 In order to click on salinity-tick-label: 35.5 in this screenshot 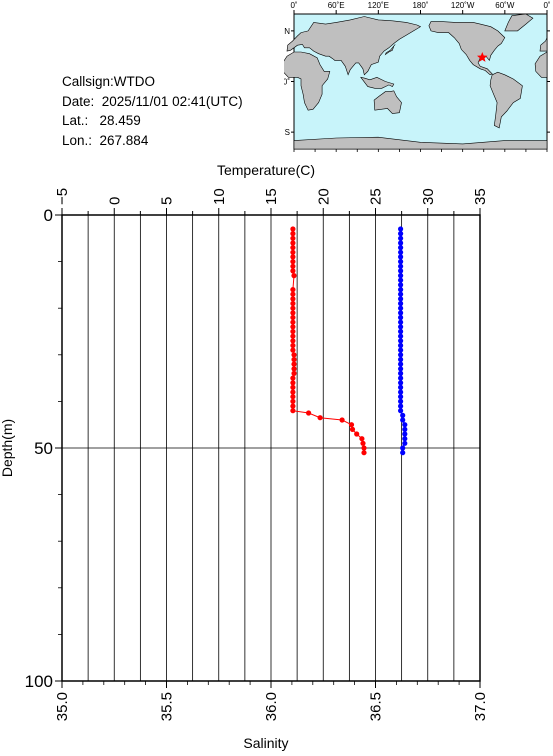, I will do `click(167, 706)`.